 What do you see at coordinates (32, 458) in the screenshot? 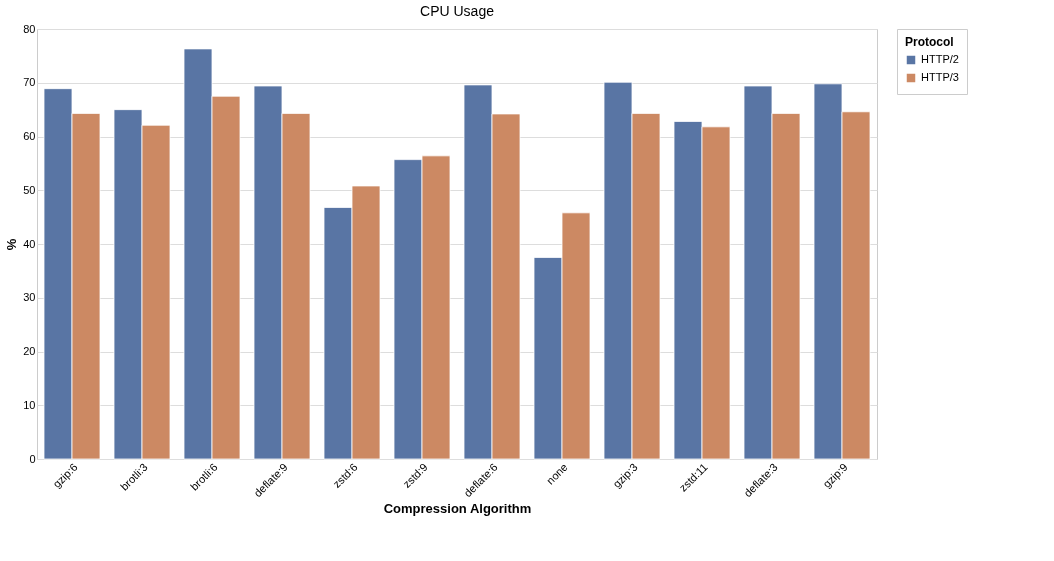
I see `y-tick-label: 0` at bounding box center [32, 458].